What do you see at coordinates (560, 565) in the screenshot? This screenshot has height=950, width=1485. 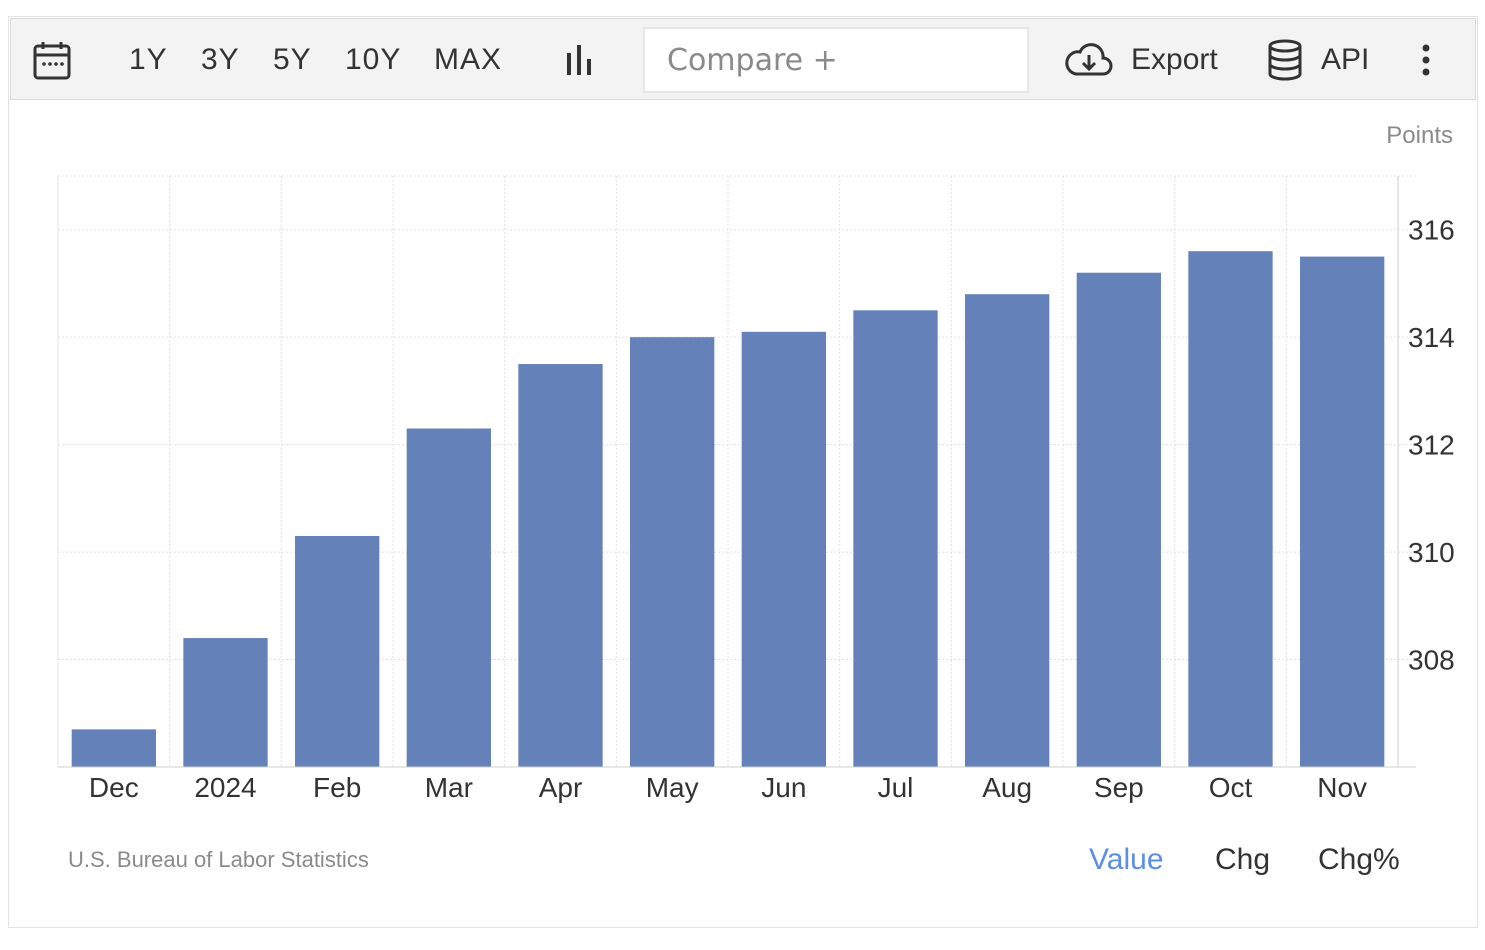 I see `bar-apr` at bounding box center [560, 565].